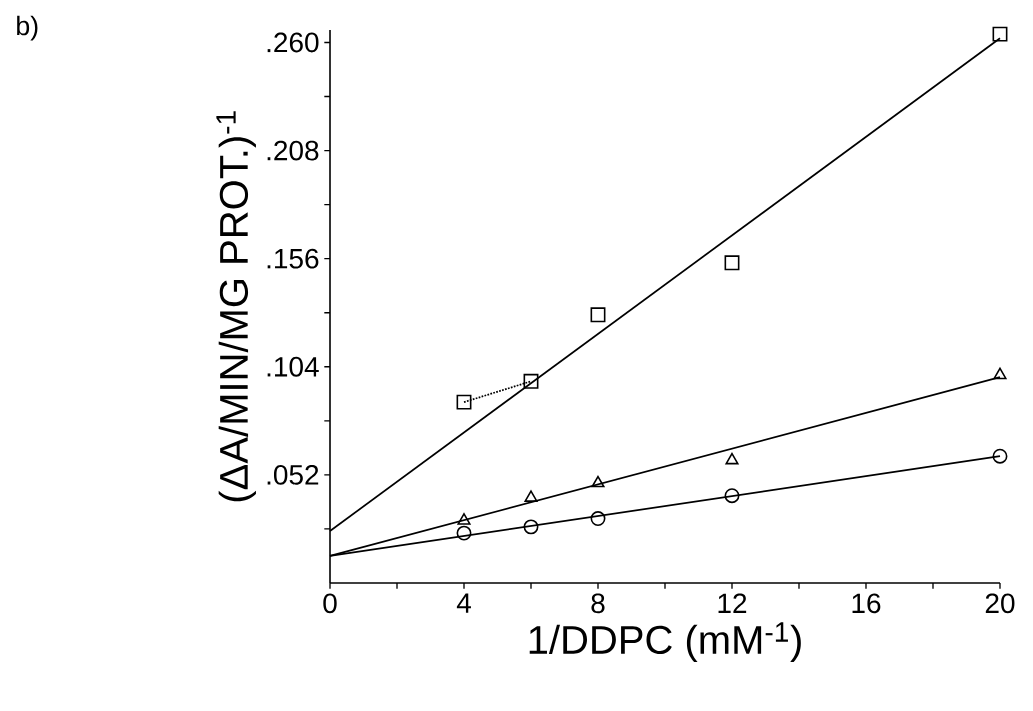 This screenshot has width=1033, height=711. Describe the element at coordinates (293, 150) in the screenshot. I see `y-tick-label: .208` at that location.